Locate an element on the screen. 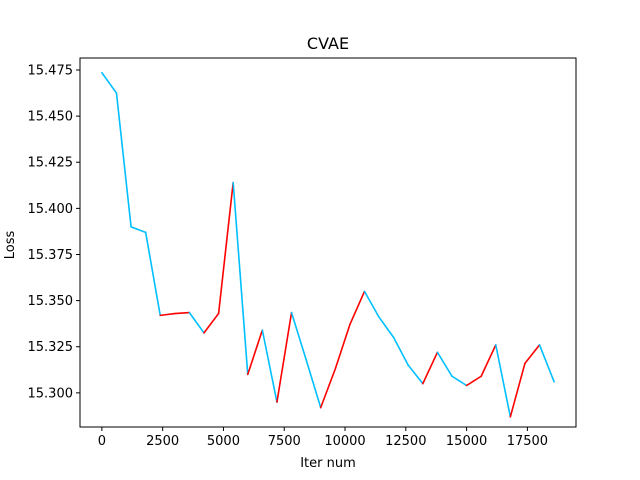 Image resolution: width=640 pixels, height=480 pixels. y-tick-label: 15.475 is located at coordinates (51, 70).